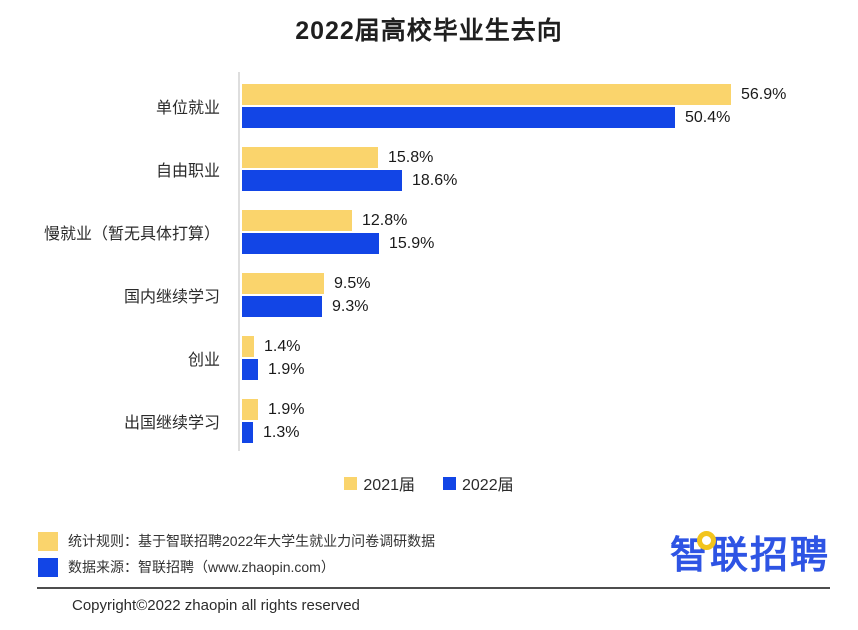 Image resolution: width=858 pixels, height=630 pixels. What do you see at coordinates (411, 157) in the screenshot?
I see `value-label: 15.8%` at bounding box center [411, 157].